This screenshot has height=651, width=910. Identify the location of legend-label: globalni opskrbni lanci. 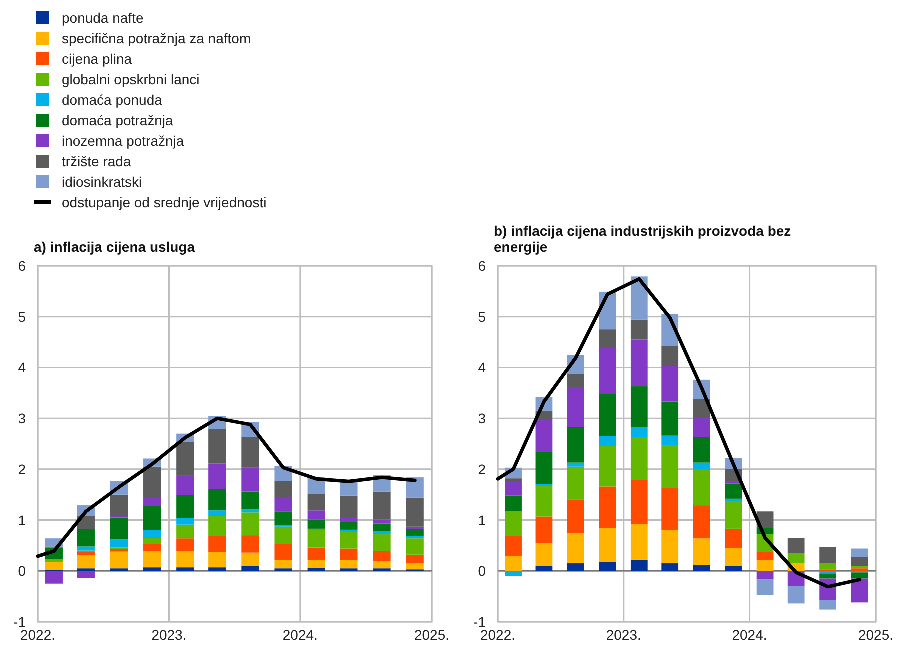
(131, 80).